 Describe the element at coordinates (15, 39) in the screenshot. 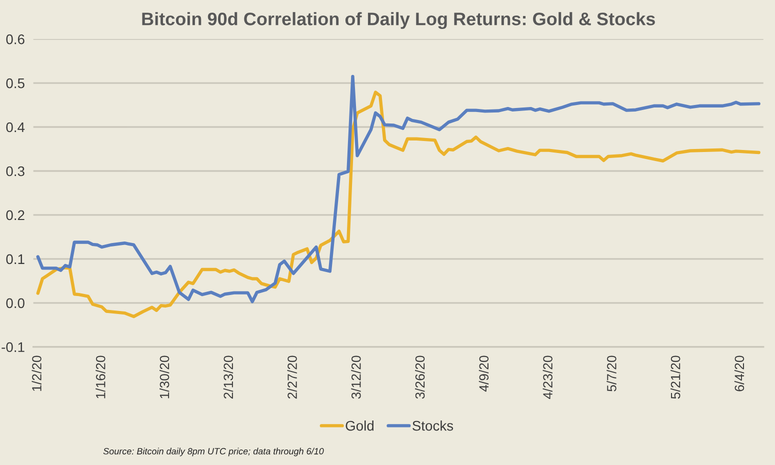

I see `y-tick-label: 0.6` at that location.